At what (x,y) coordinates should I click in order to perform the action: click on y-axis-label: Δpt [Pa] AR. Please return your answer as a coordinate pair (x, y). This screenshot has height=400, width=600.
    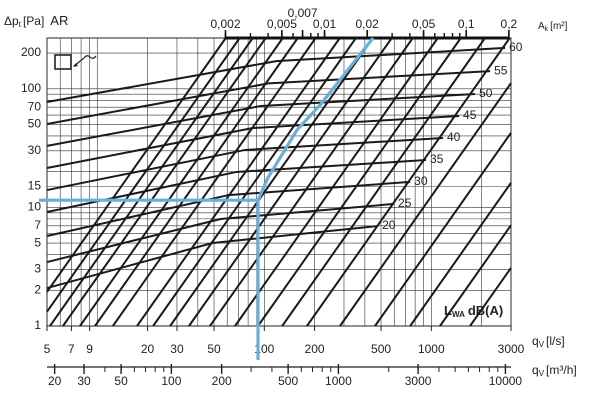
    Looking at the image, I should click on (36, 21).